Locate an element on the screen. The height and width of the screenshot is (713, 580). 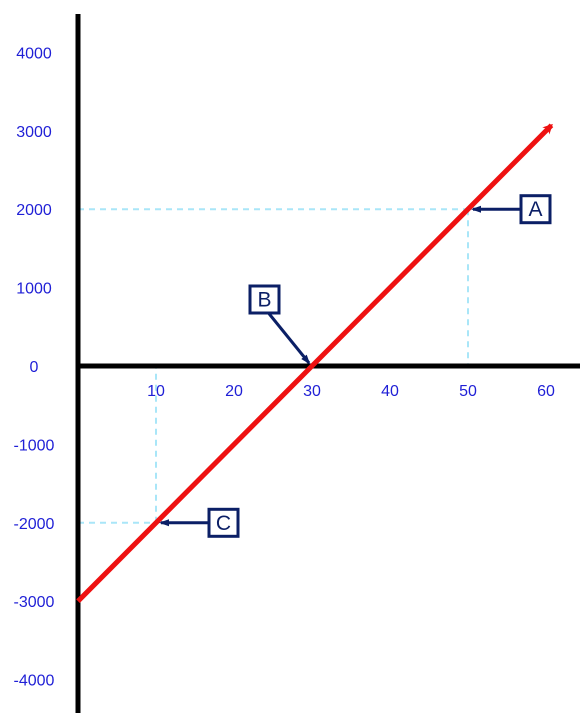
point-label-a: A is located at coordinates (535, 209).